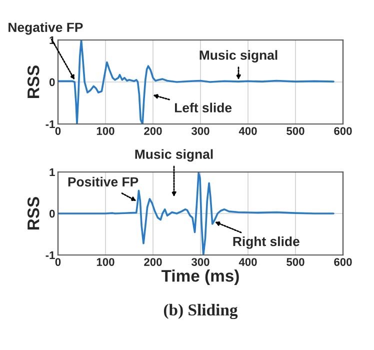  I want to click on annotation: Music signal, so click(239, 56).